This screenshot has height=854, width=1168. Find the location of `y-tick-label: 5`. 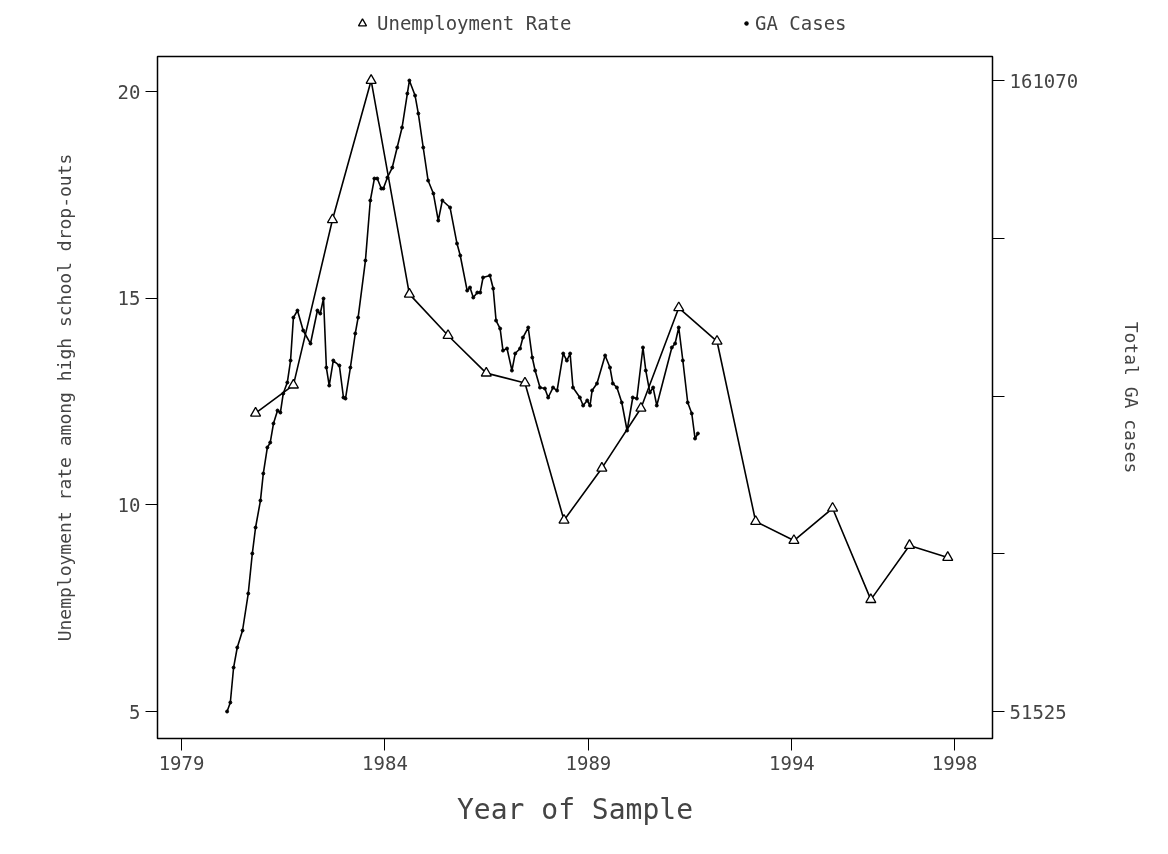

y-tick-label: 5 is located at coordinates (135, 711).